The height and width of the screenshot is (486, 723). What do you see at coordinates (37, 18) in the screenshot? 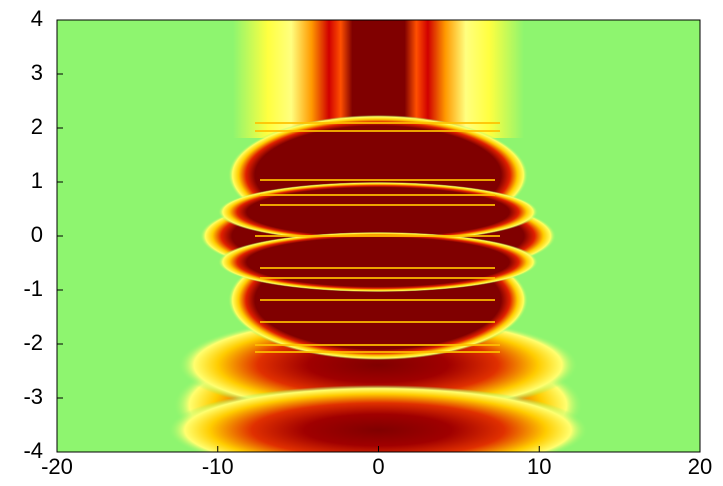
I see `y-tick-label: 4` at bounding box center [37, 18].